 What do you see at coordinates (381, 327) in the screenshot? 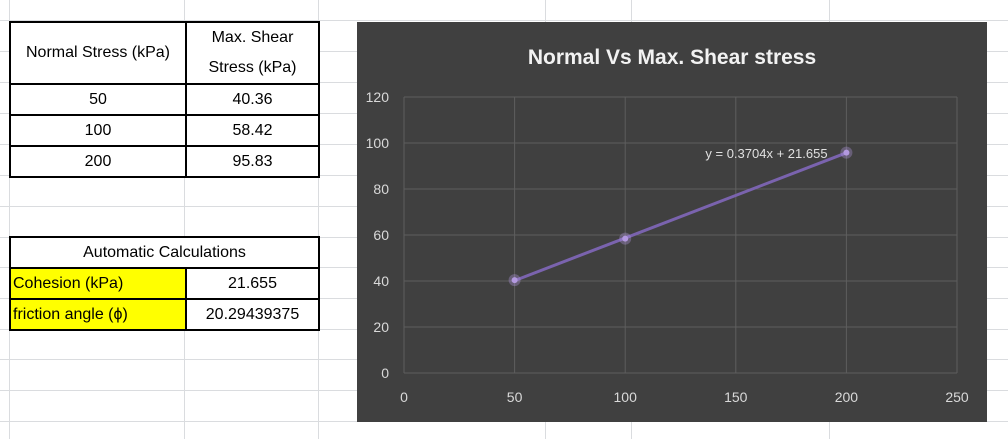
I see `y-tick-label: 20` at bounding box center [381, 327].